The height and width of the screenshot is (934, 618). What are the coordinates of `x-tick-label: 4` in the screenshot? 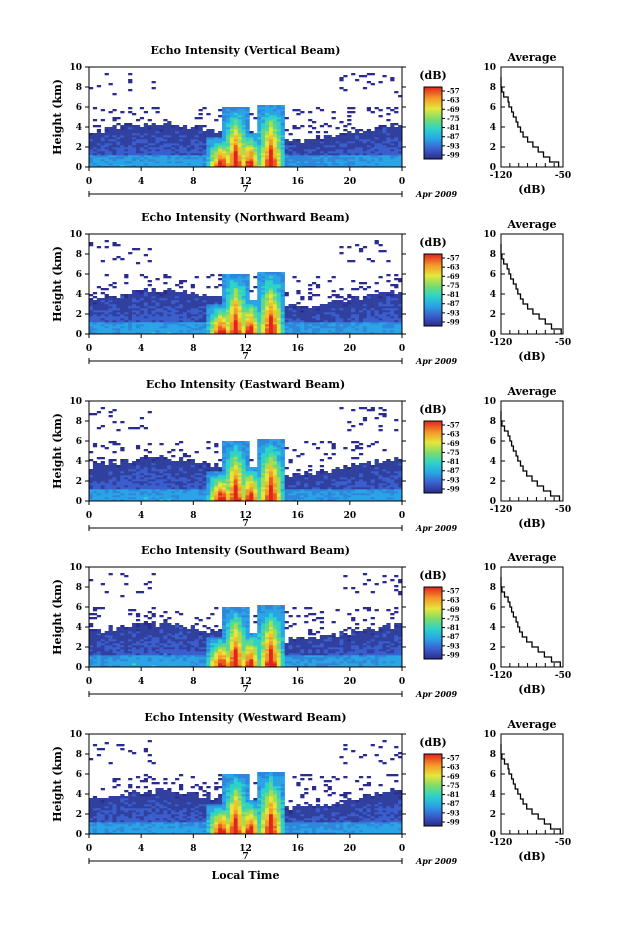 It's located at (141, 182).